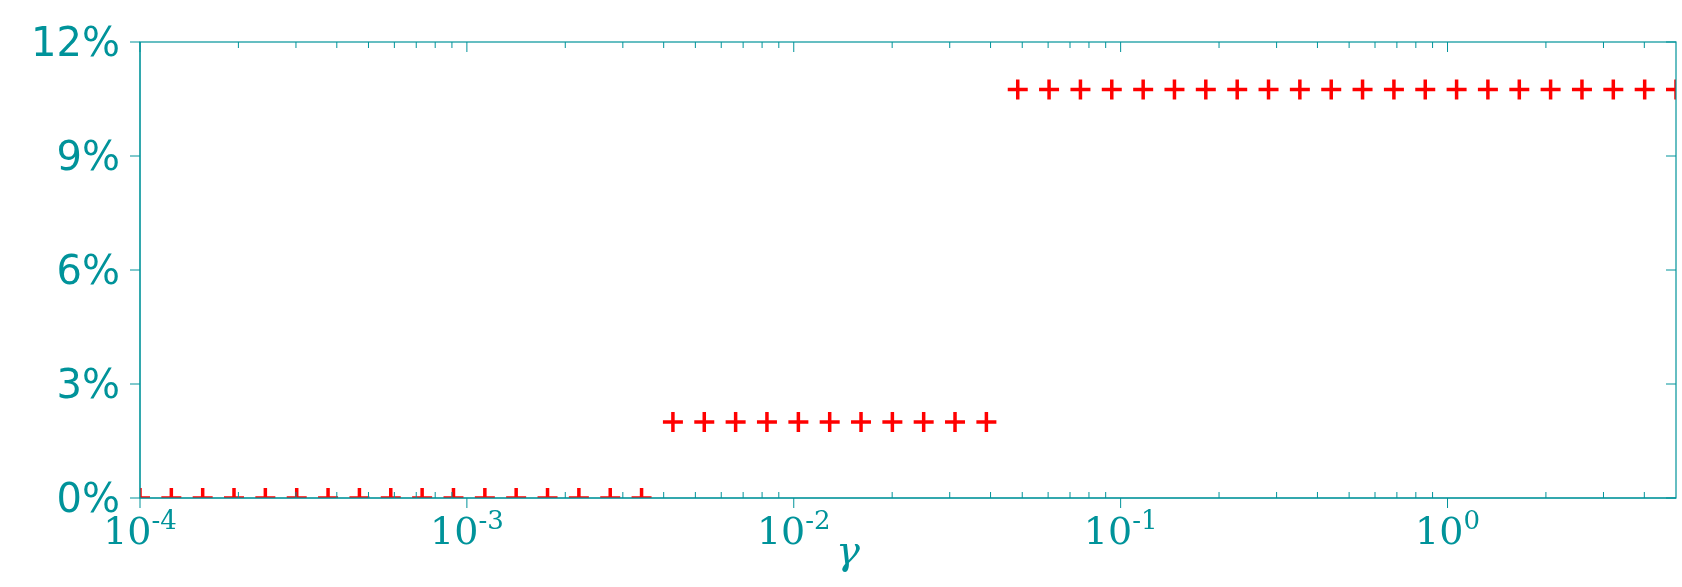 The height and width of the screenshot is (587, 1682). Describe the element at coordinates (1120, 529) in the screenshot. I see `x-tick-label: 10$^{-1}$` at that location.